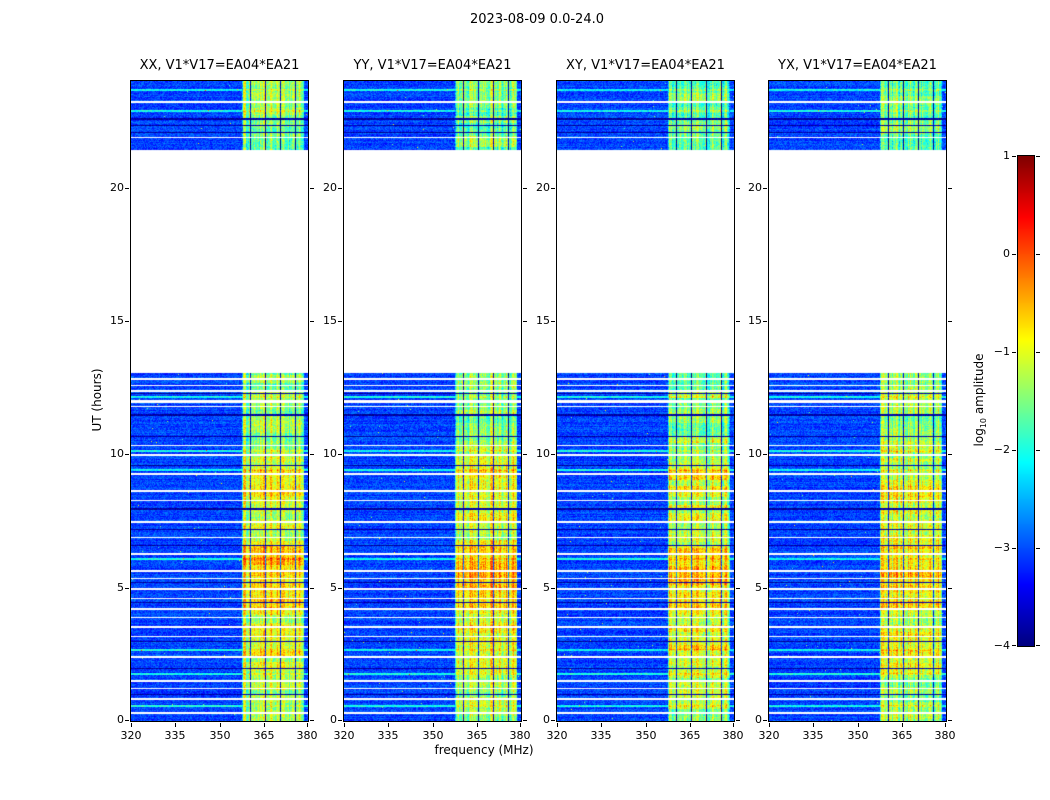 The image size is (1050, 800). Describe the element at coordinates (330, 320) in the screenshot. I see `y-tick-label: 15` at that location.